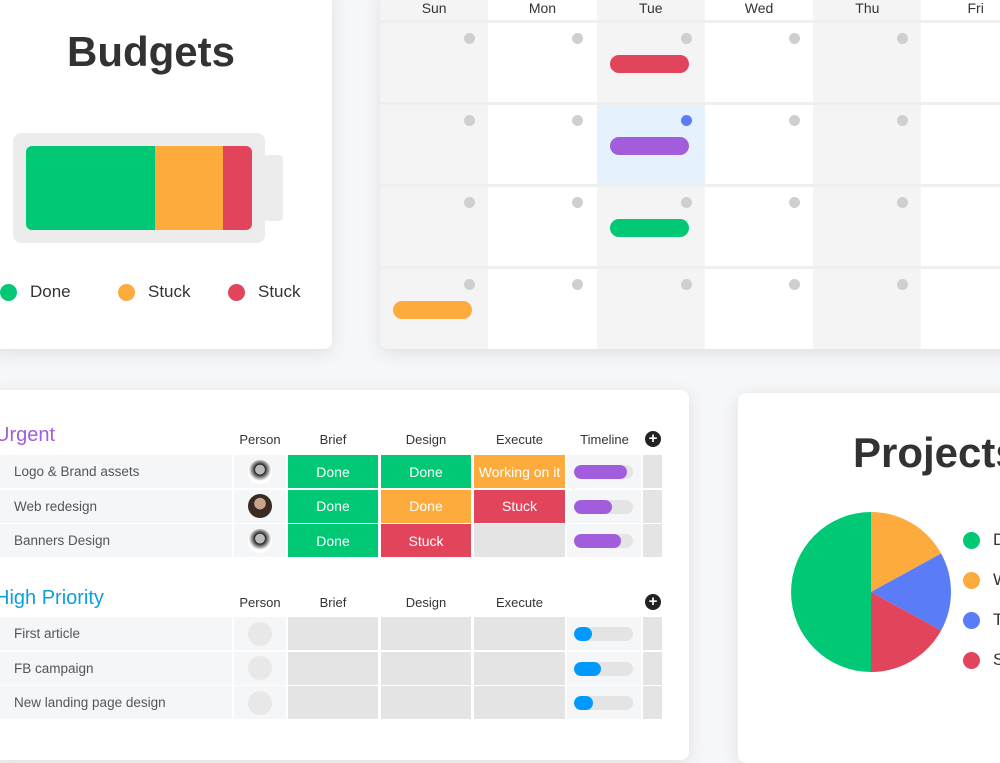 This screenshot has height=763, width=1000. What do you see at coordinates (116, 540) in the screenshot?
I see `item-name: Banners Design` at bounding box center [116, 540].